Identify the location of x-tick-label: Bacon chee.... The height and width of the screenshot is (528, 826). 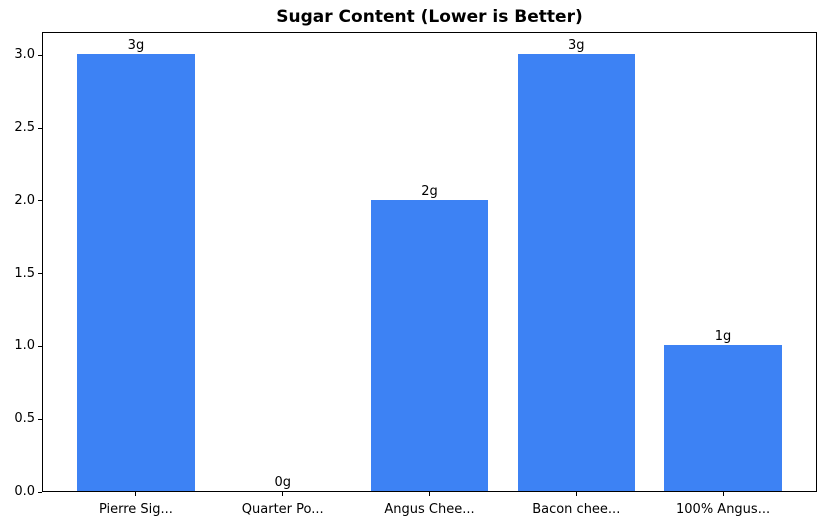
(576, 509).